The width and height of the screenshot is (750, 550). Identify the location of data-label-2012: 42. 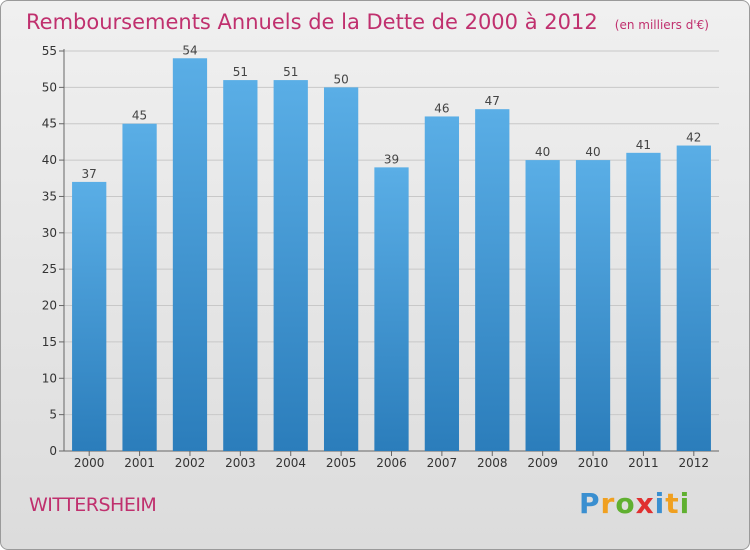
(693, 138).